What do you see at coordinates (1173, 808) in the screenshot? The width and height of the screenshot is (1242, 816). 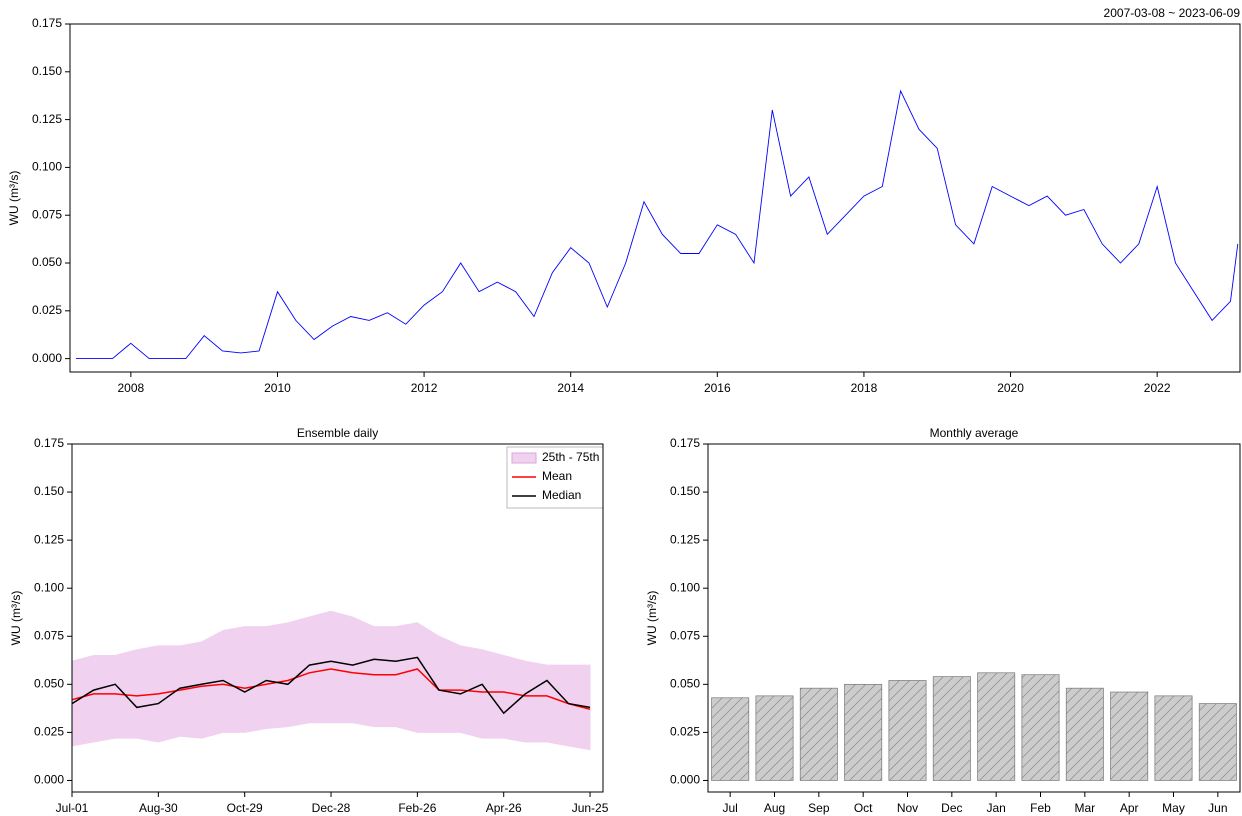 I see `x-tick-label: May` at bounding box center [1173, 808].